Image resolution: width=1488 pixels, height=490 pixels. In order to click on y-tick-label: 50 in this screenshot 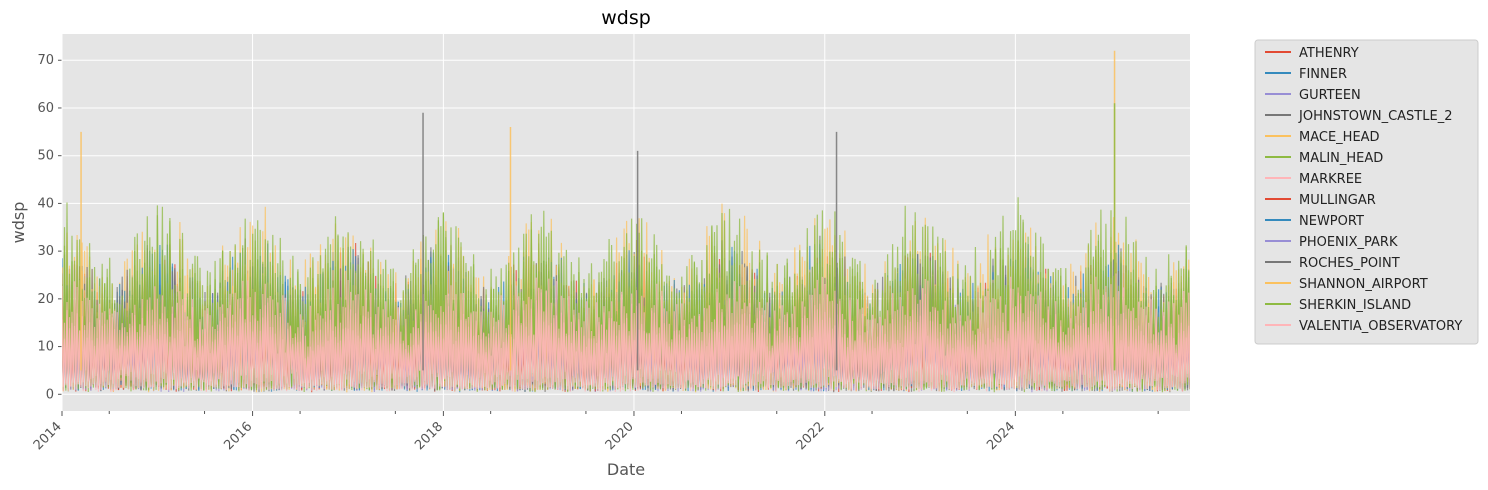, I will do `click(45, 156)`.